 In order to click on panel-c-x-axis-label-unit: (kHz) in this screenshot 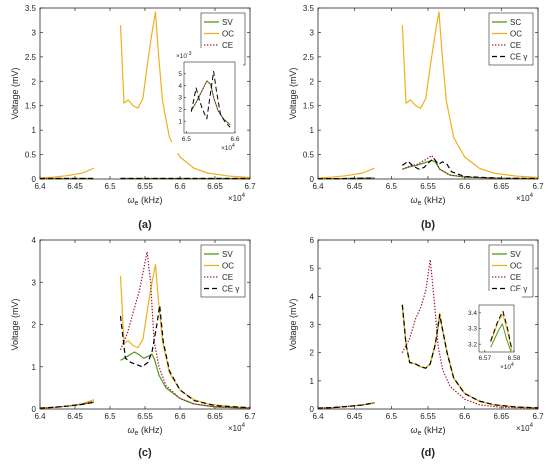, I will do `click(150, 430)`.